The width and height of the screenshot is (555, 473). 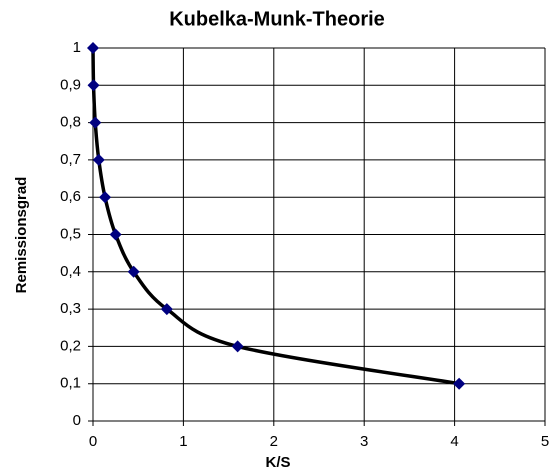 I want to click on y-tick-label: 0,5, so click(x=70, y=233).